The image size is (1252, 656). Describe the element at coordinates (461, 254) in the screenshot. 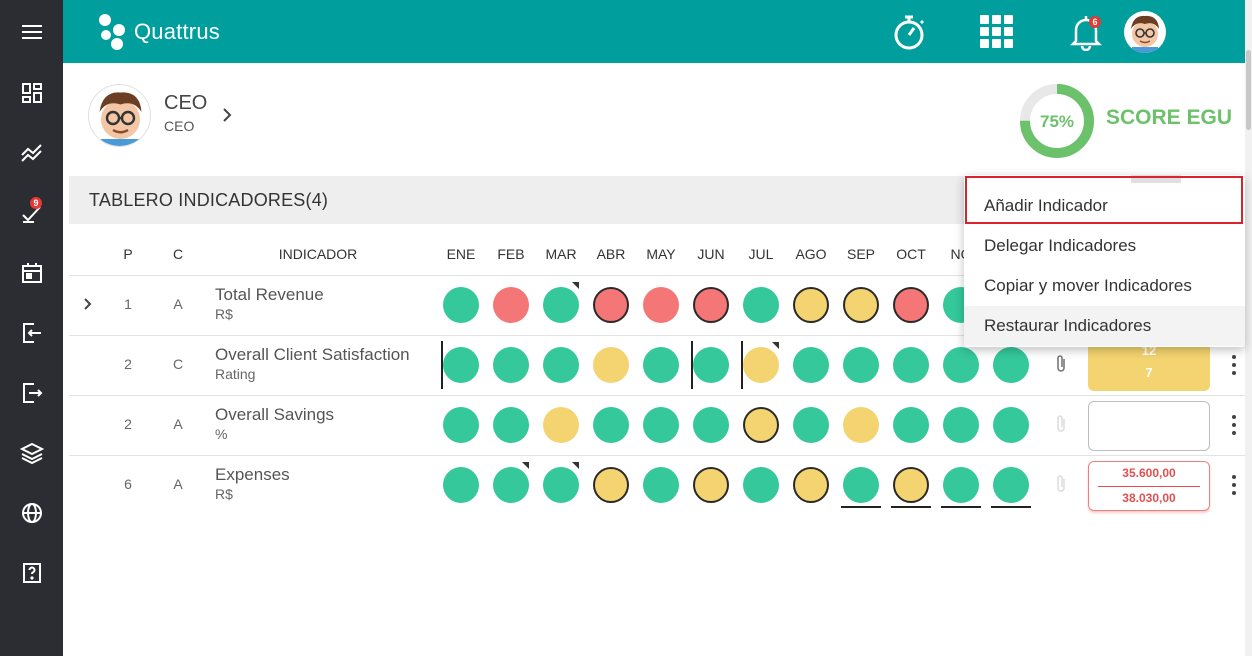

I see `column-header-month: ENE` at that location.